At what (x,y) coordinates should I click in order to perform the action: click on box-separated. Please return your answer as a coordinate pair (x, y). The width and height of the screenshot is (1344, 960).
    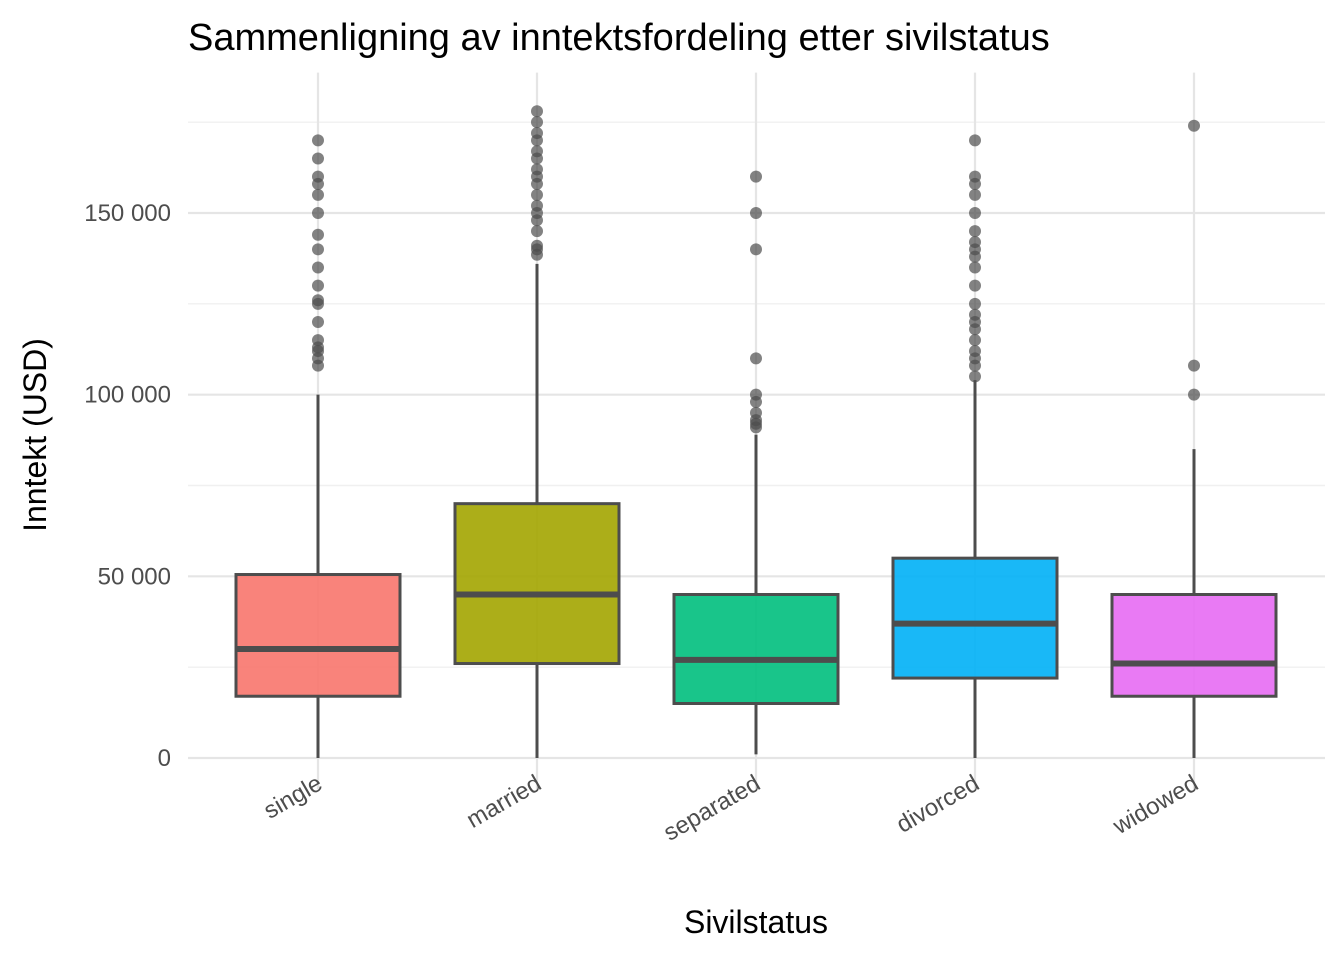
    Looking at the image, I should click on (756, 462).